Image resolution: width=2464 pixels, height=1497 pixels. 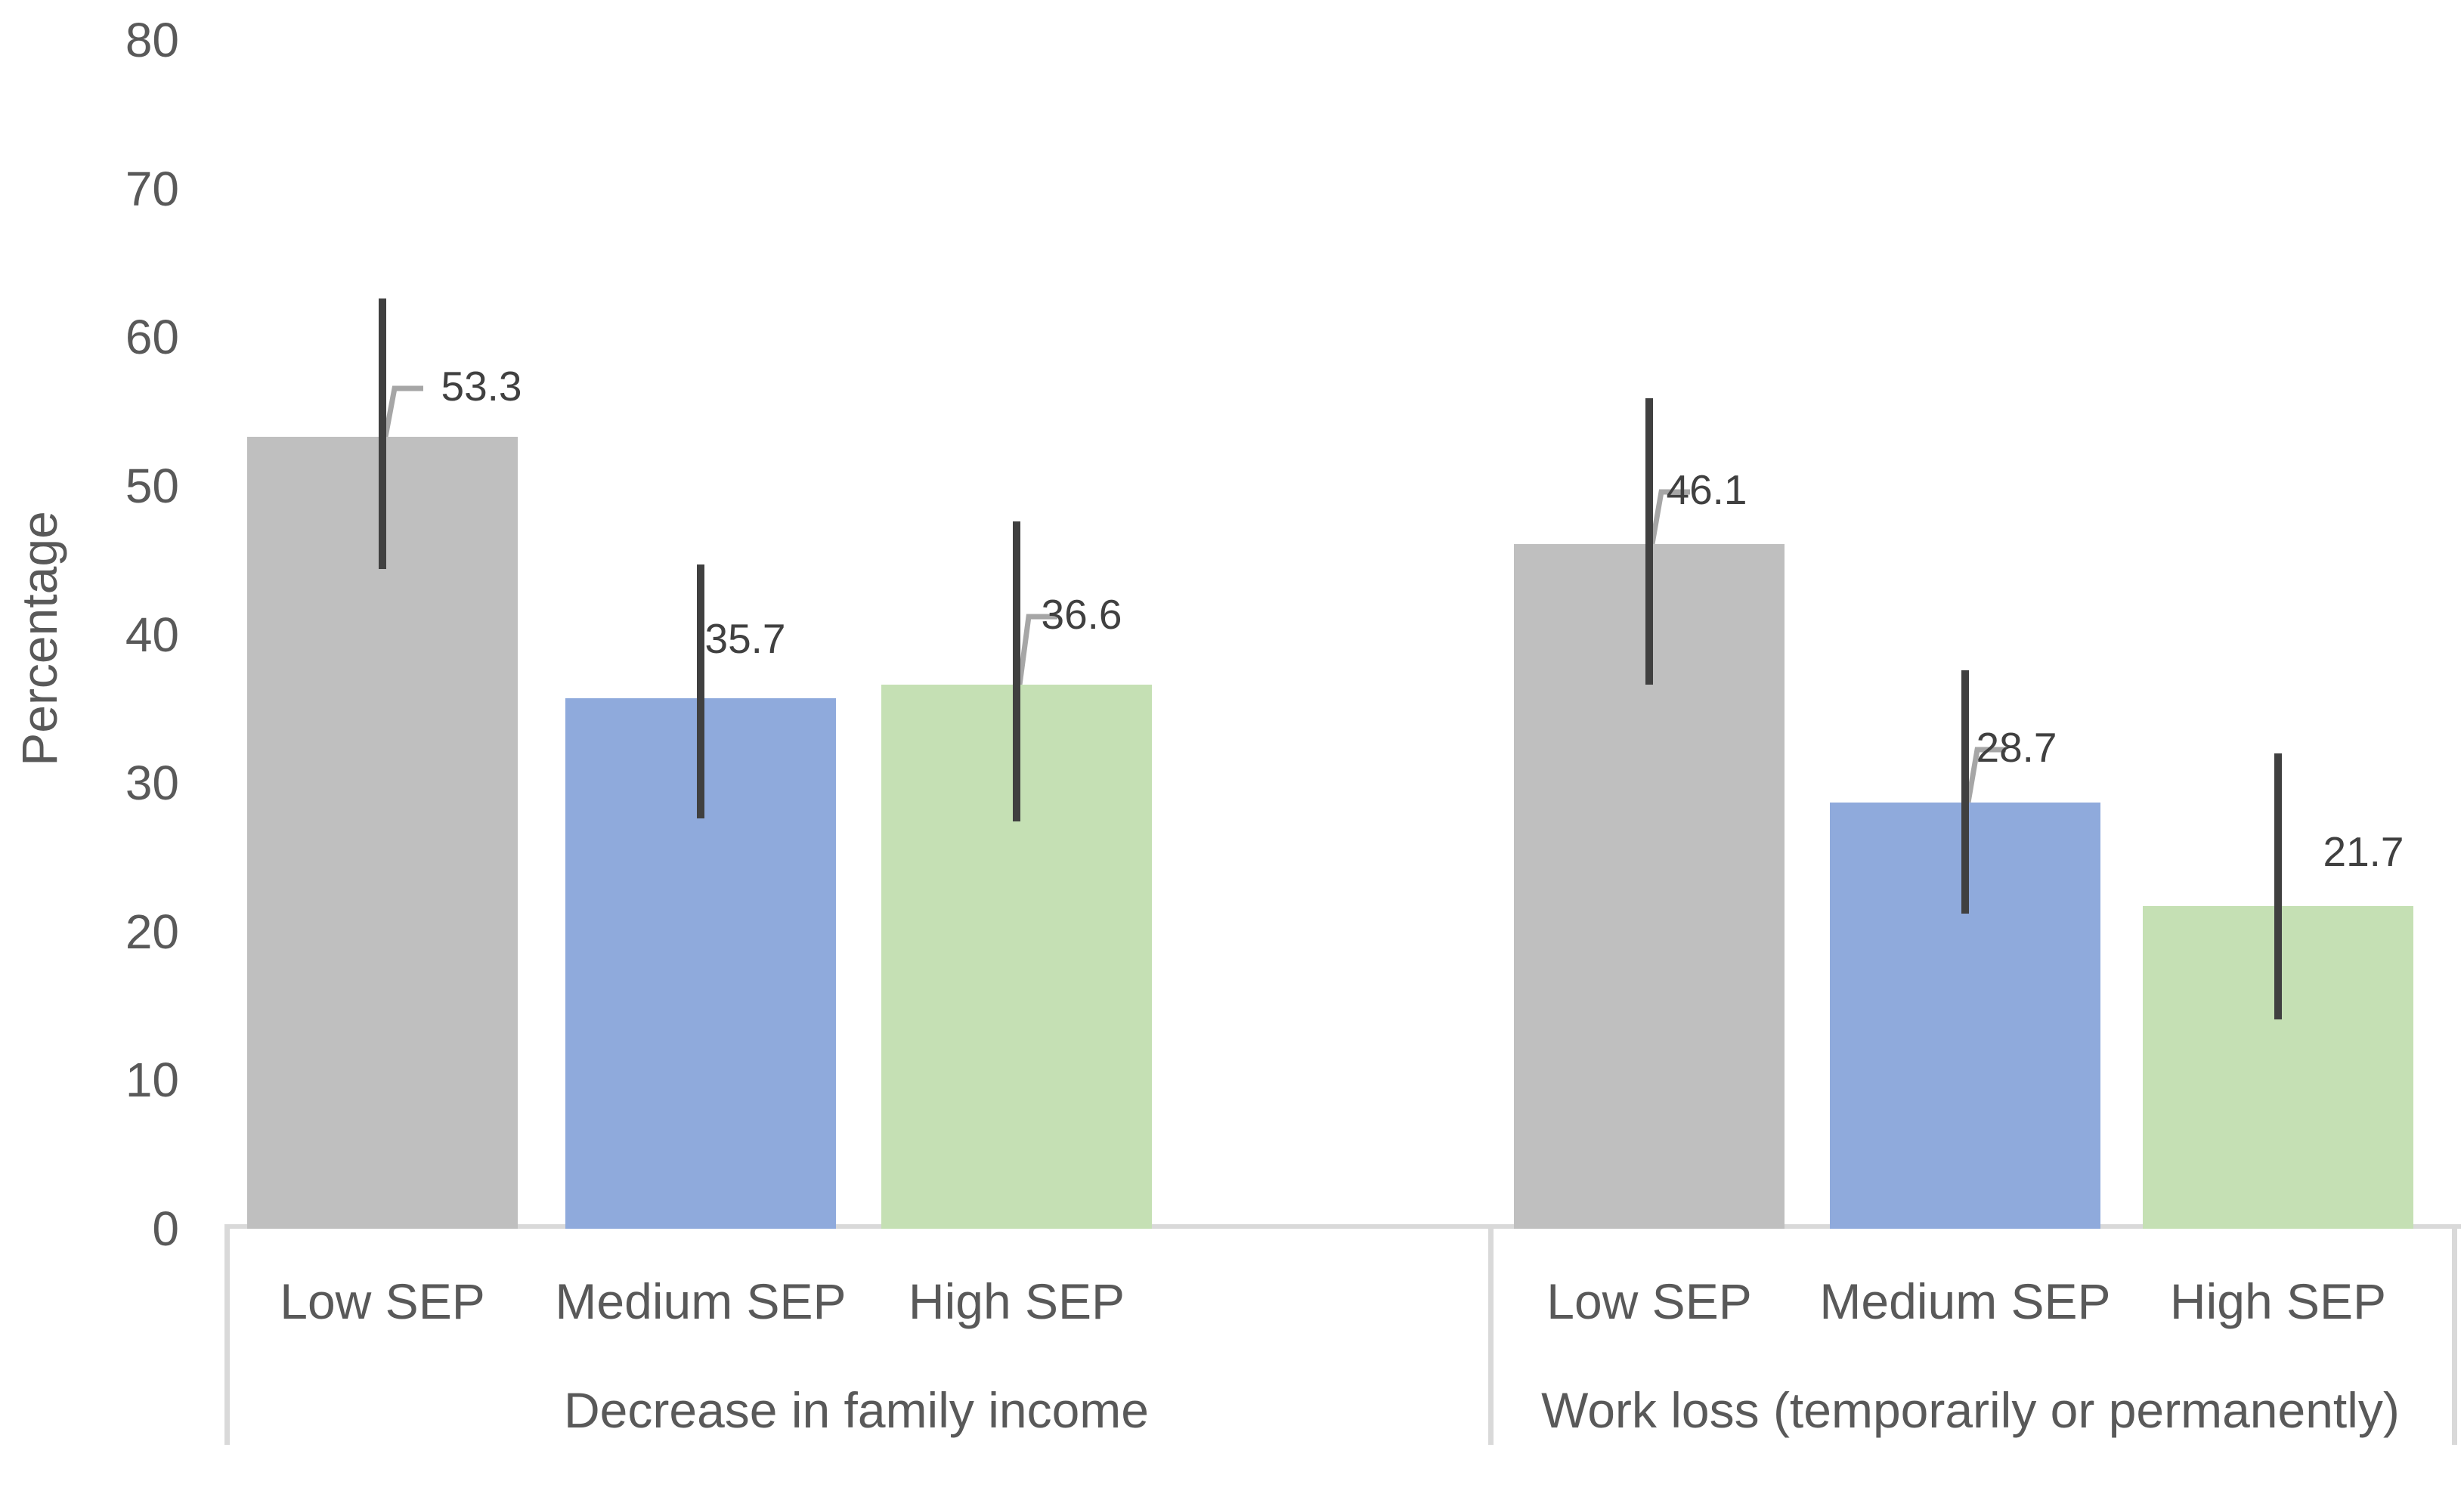 I want to click on leader-line-g1-low-sep, so click(x=402, y=411).